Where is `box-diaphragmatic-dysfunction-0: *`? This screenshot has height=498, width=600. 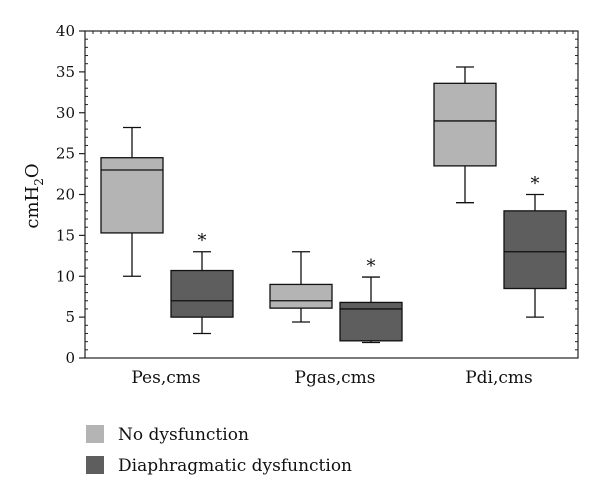
box-diaphragmatic-dysfunction-0: * is located at coordinates (202, 283).